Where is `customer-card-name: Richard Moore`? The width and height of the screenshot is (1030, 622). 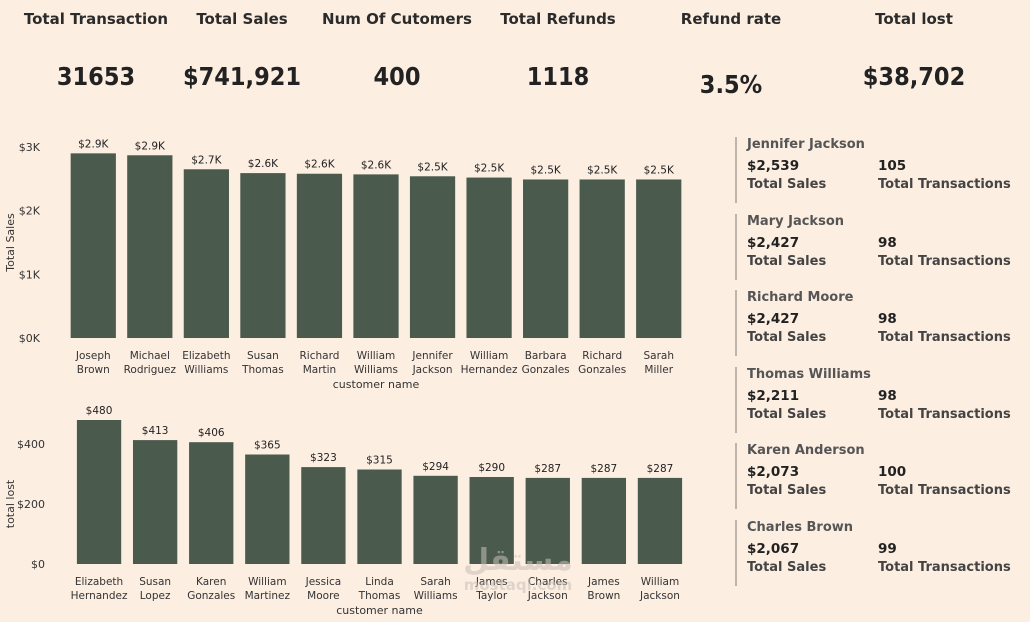
customer-card-name: Richard Moore is located at coordinates (800, 297).